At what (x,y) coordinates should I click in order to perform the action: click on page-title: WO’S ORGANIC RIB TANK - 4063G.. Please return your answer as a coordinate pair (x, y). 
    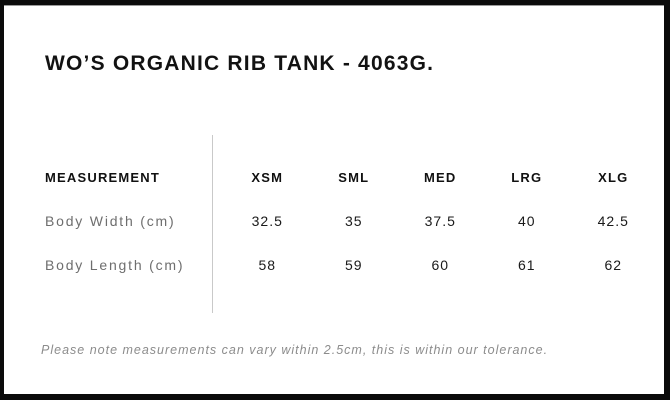
    Looking at the image, I should click on (240, 63).